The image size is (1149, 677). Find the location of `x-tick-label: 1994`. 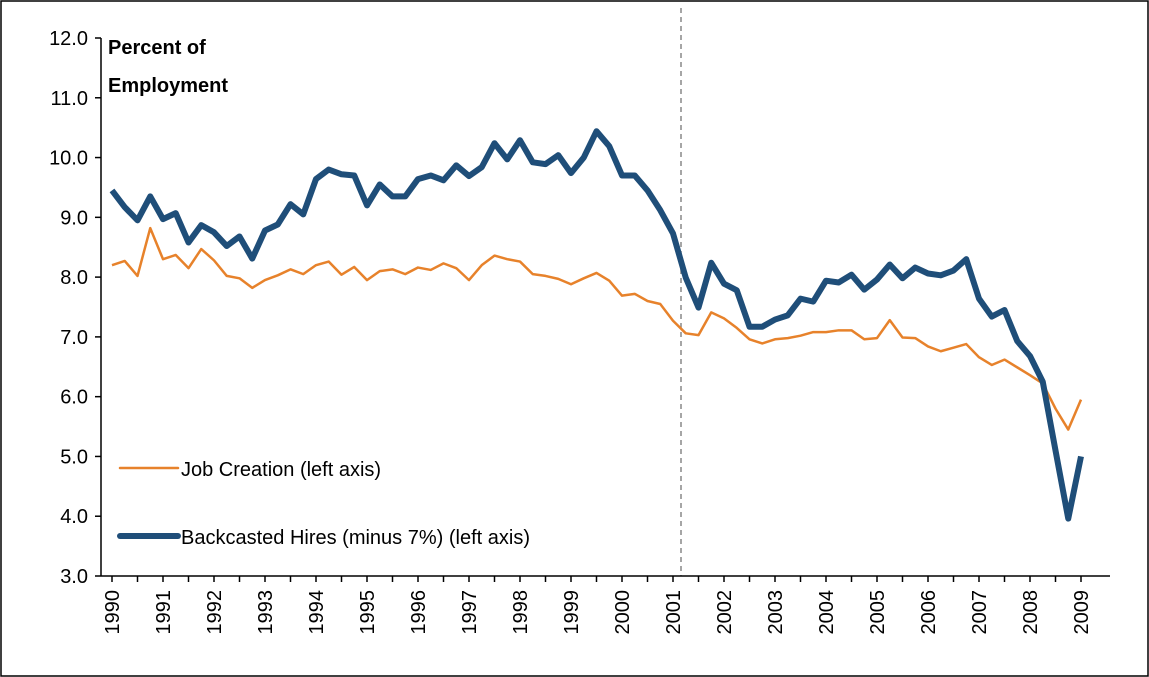

x-tick-label: 1994 is located at coordinates (317, 612).